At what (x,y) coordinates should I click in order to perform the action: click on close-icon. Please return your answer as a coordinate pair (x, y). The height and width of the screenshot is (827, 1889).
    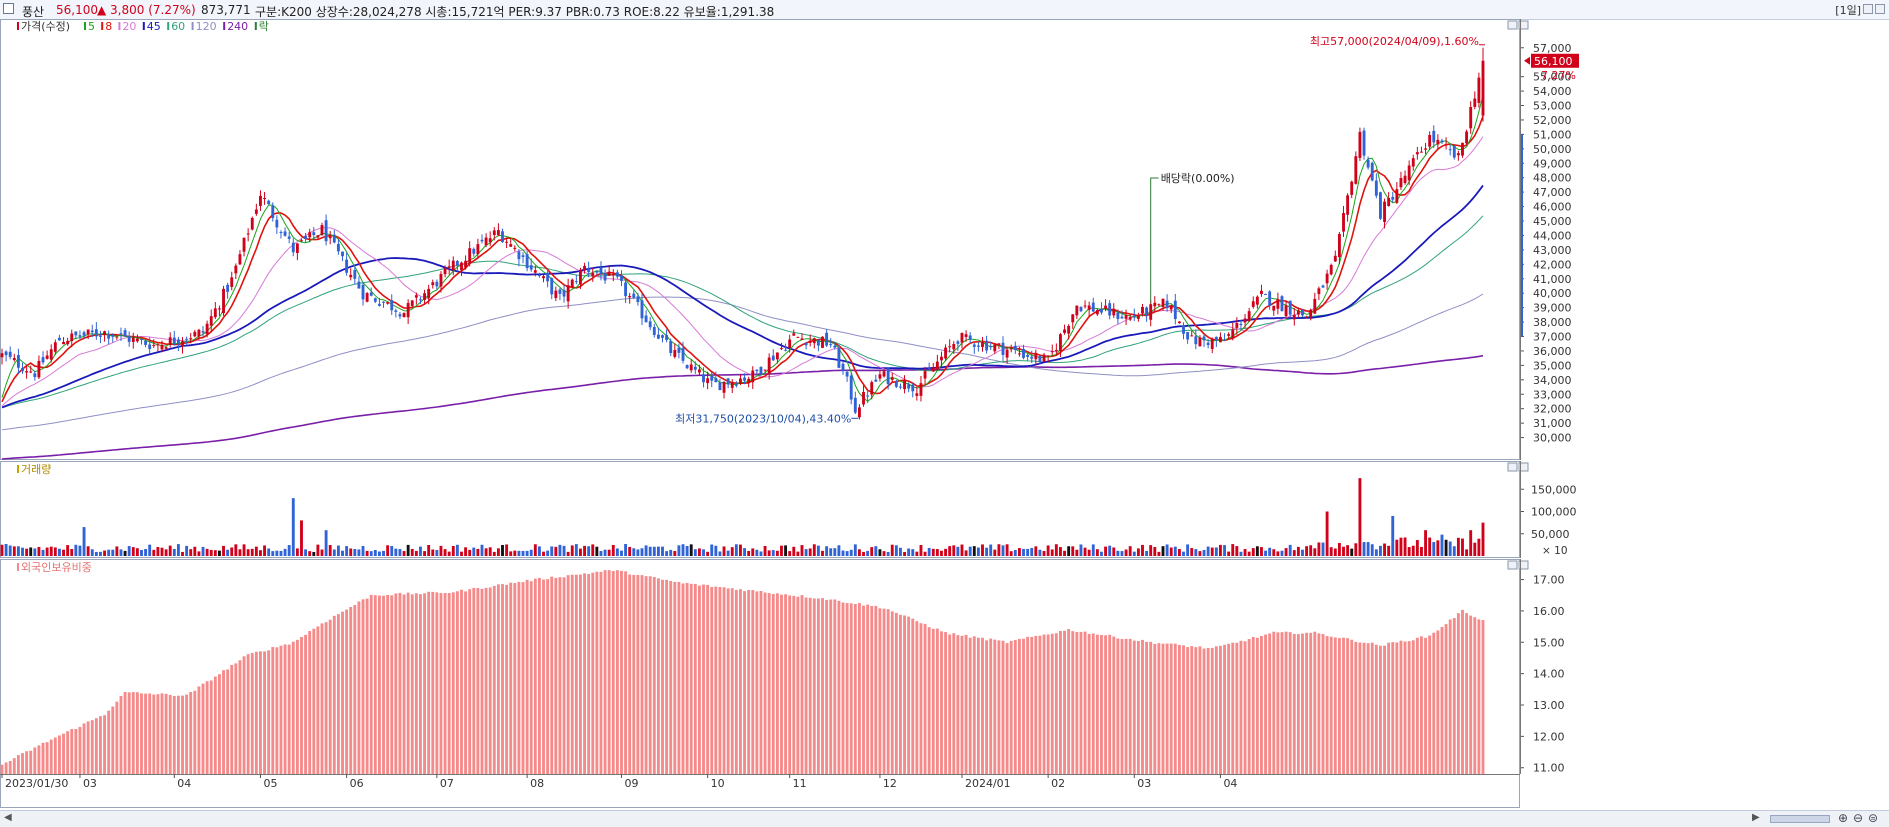
    Looking at the image, I should click on (1880, 9).